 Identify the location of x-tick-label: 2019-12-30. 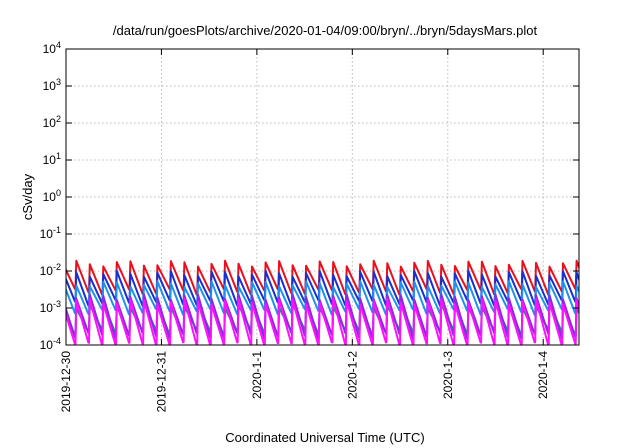
(66, 382).